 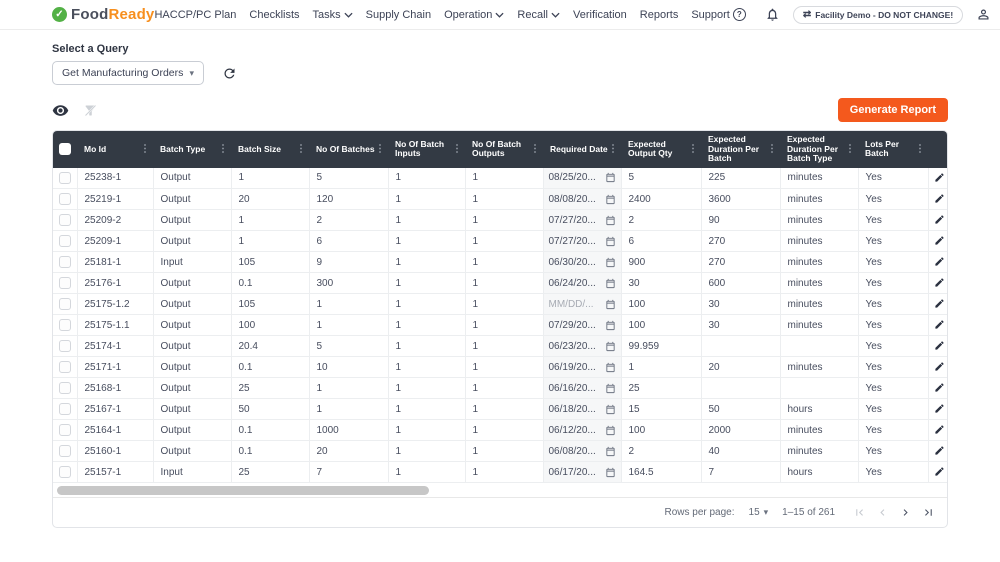 I want to click on cell-expected-output-qty: 2, so click(x=661, y=451).